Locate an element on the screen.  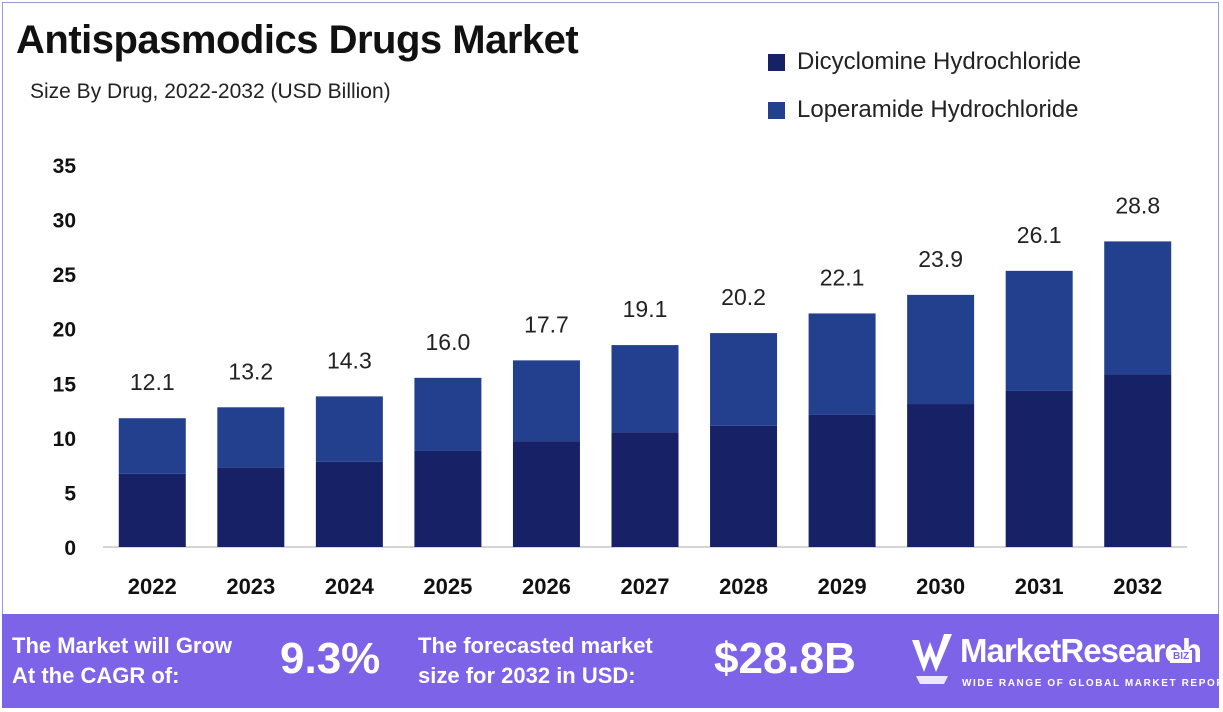
bar-loperamide-2032 is located at coordinates (1138, 308).